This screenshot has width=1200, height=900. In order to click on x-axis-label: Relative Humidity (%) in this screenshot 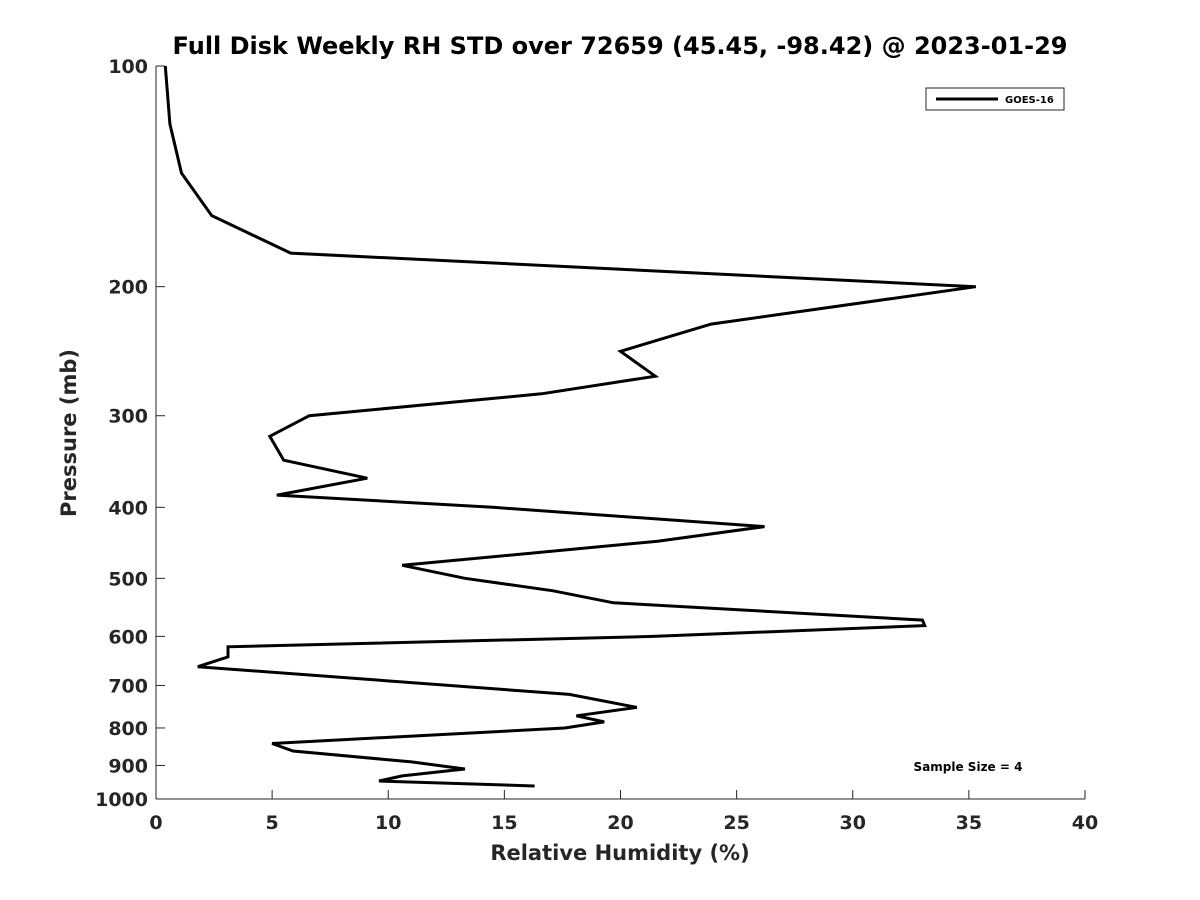, I will do `click(619, 853)`.